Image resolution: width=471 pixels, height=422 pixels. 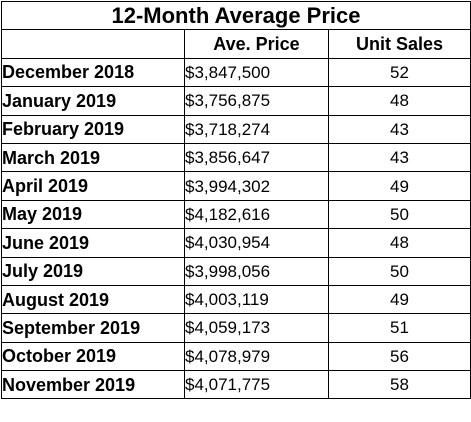 I want to click on table-row: October 2019 $4,078,979 56, so click(x=236, y=356).